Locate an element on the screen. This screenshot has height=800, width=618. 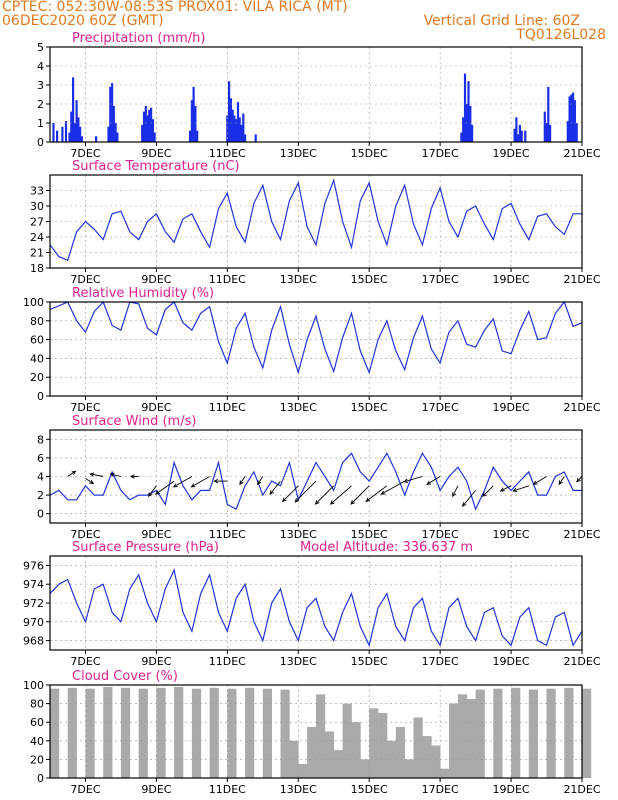
panel-title: Precipitation (mm/h) is located at coordinates (138, 38).